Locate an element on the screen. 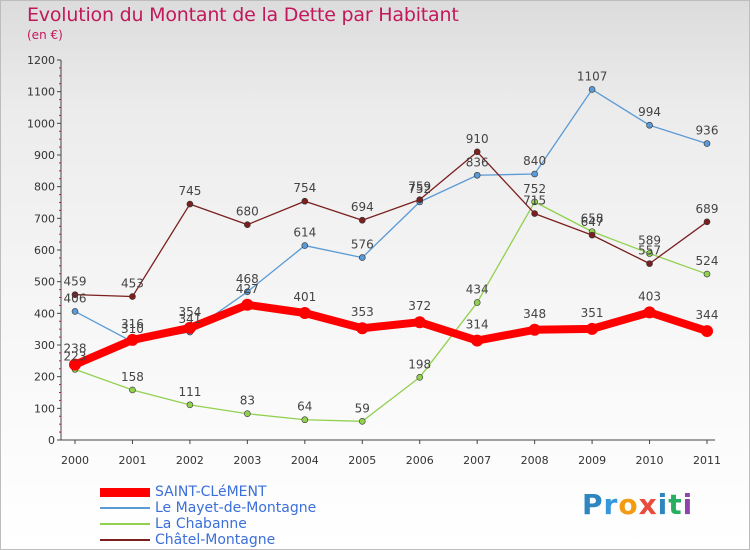 This screenshot has height=550, width=750. data-label: 468 is located at coordinates (247, 279).